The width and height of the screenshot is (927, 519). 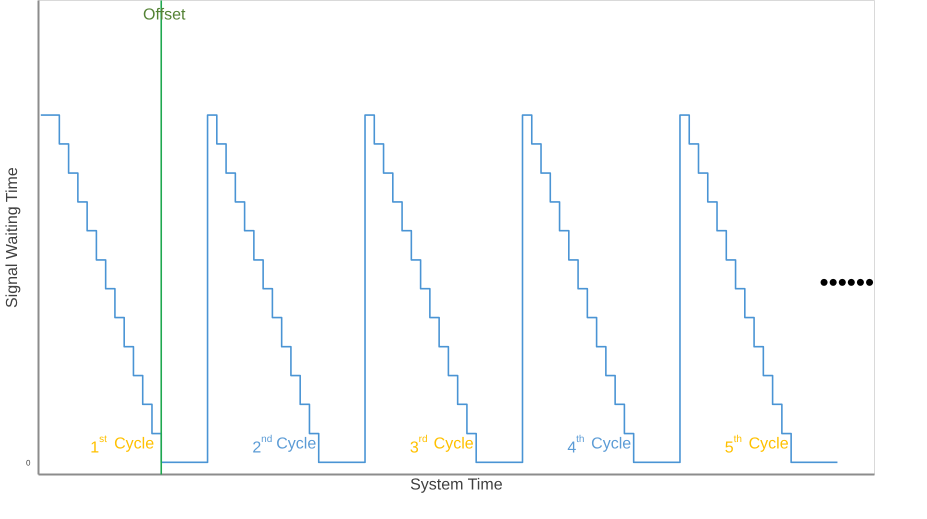 What do you see at coordinates (29, 463) in the screenshot?
I see `text: 0` at bounding box center [29, 463].